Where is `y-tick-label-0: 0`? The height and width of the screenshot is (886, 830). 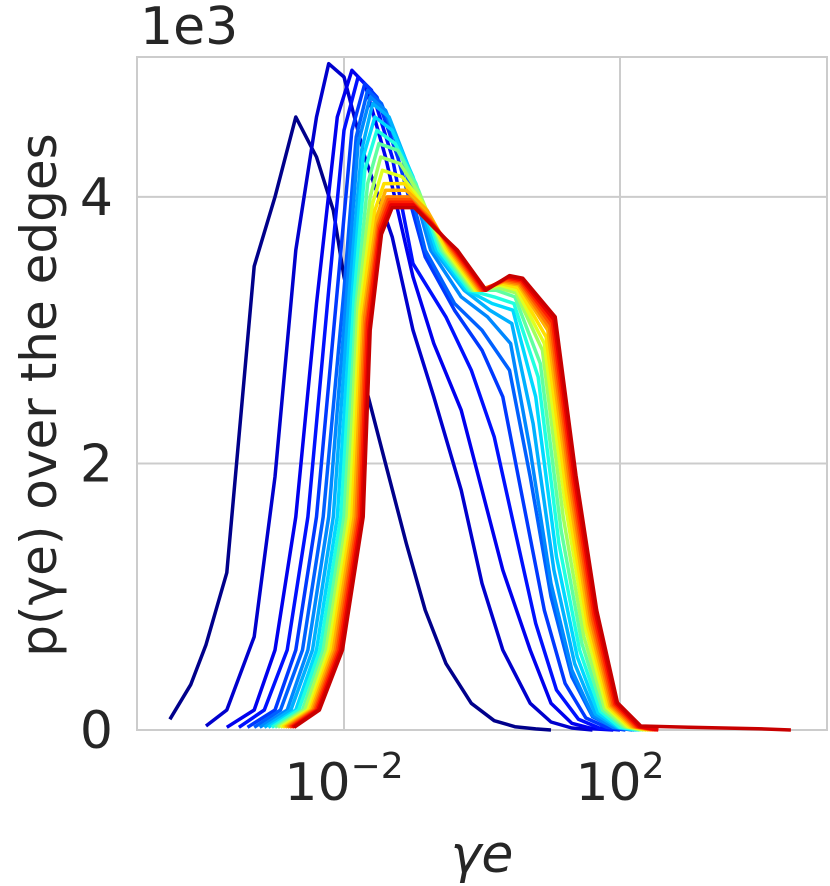
y-tick-label-0: 0 is located at coordinates (96, 731).